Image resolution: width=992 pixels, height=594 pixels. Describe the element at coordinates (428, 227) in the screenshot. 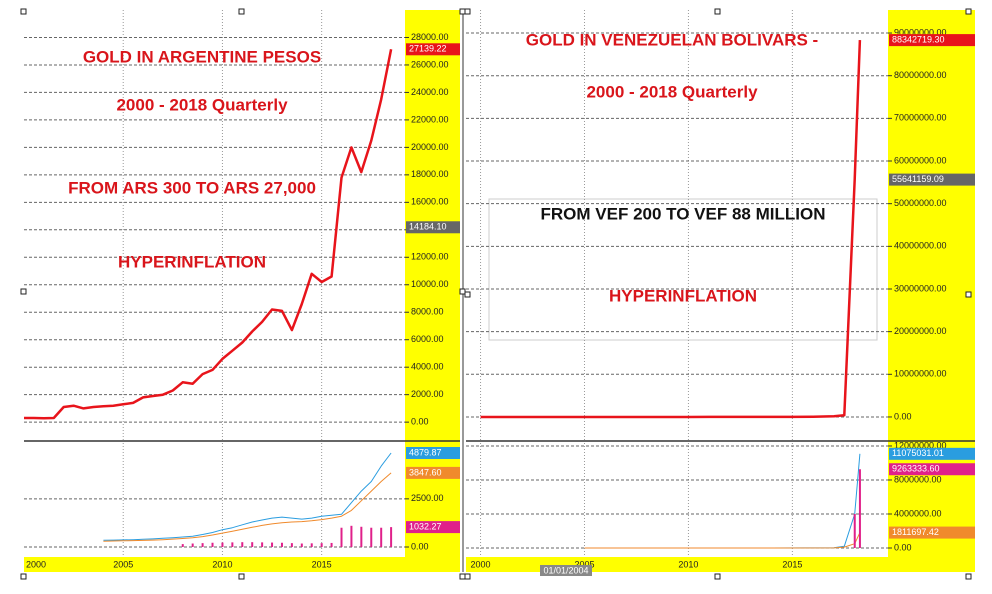

I see `price-label: 14184.10` at that location.